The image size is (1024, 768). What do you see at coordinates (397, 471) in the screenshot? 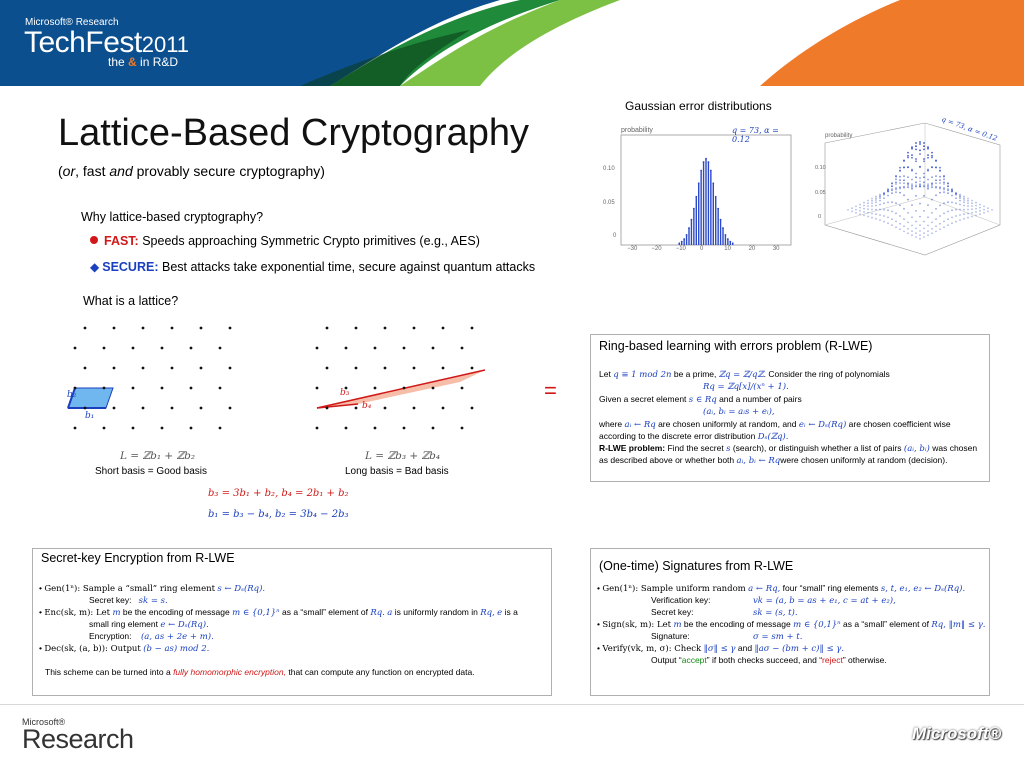
I see `right-lattice-caption: Long basis = Bad basis` at bounding box center [397, 471].